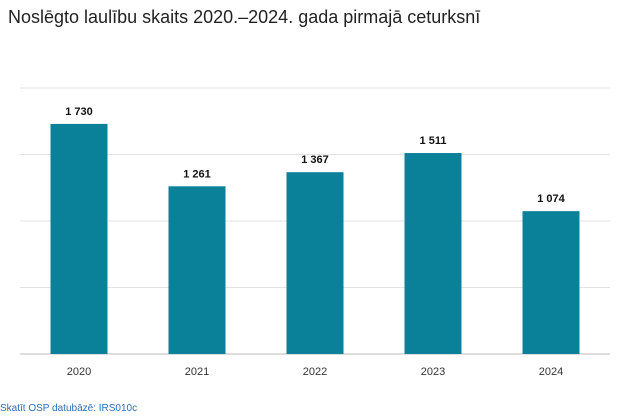 This screenshot has width=630, height=420. Describe the element at coordinates (197, 270) in the screenshot. I see `bar-2021` at that location.